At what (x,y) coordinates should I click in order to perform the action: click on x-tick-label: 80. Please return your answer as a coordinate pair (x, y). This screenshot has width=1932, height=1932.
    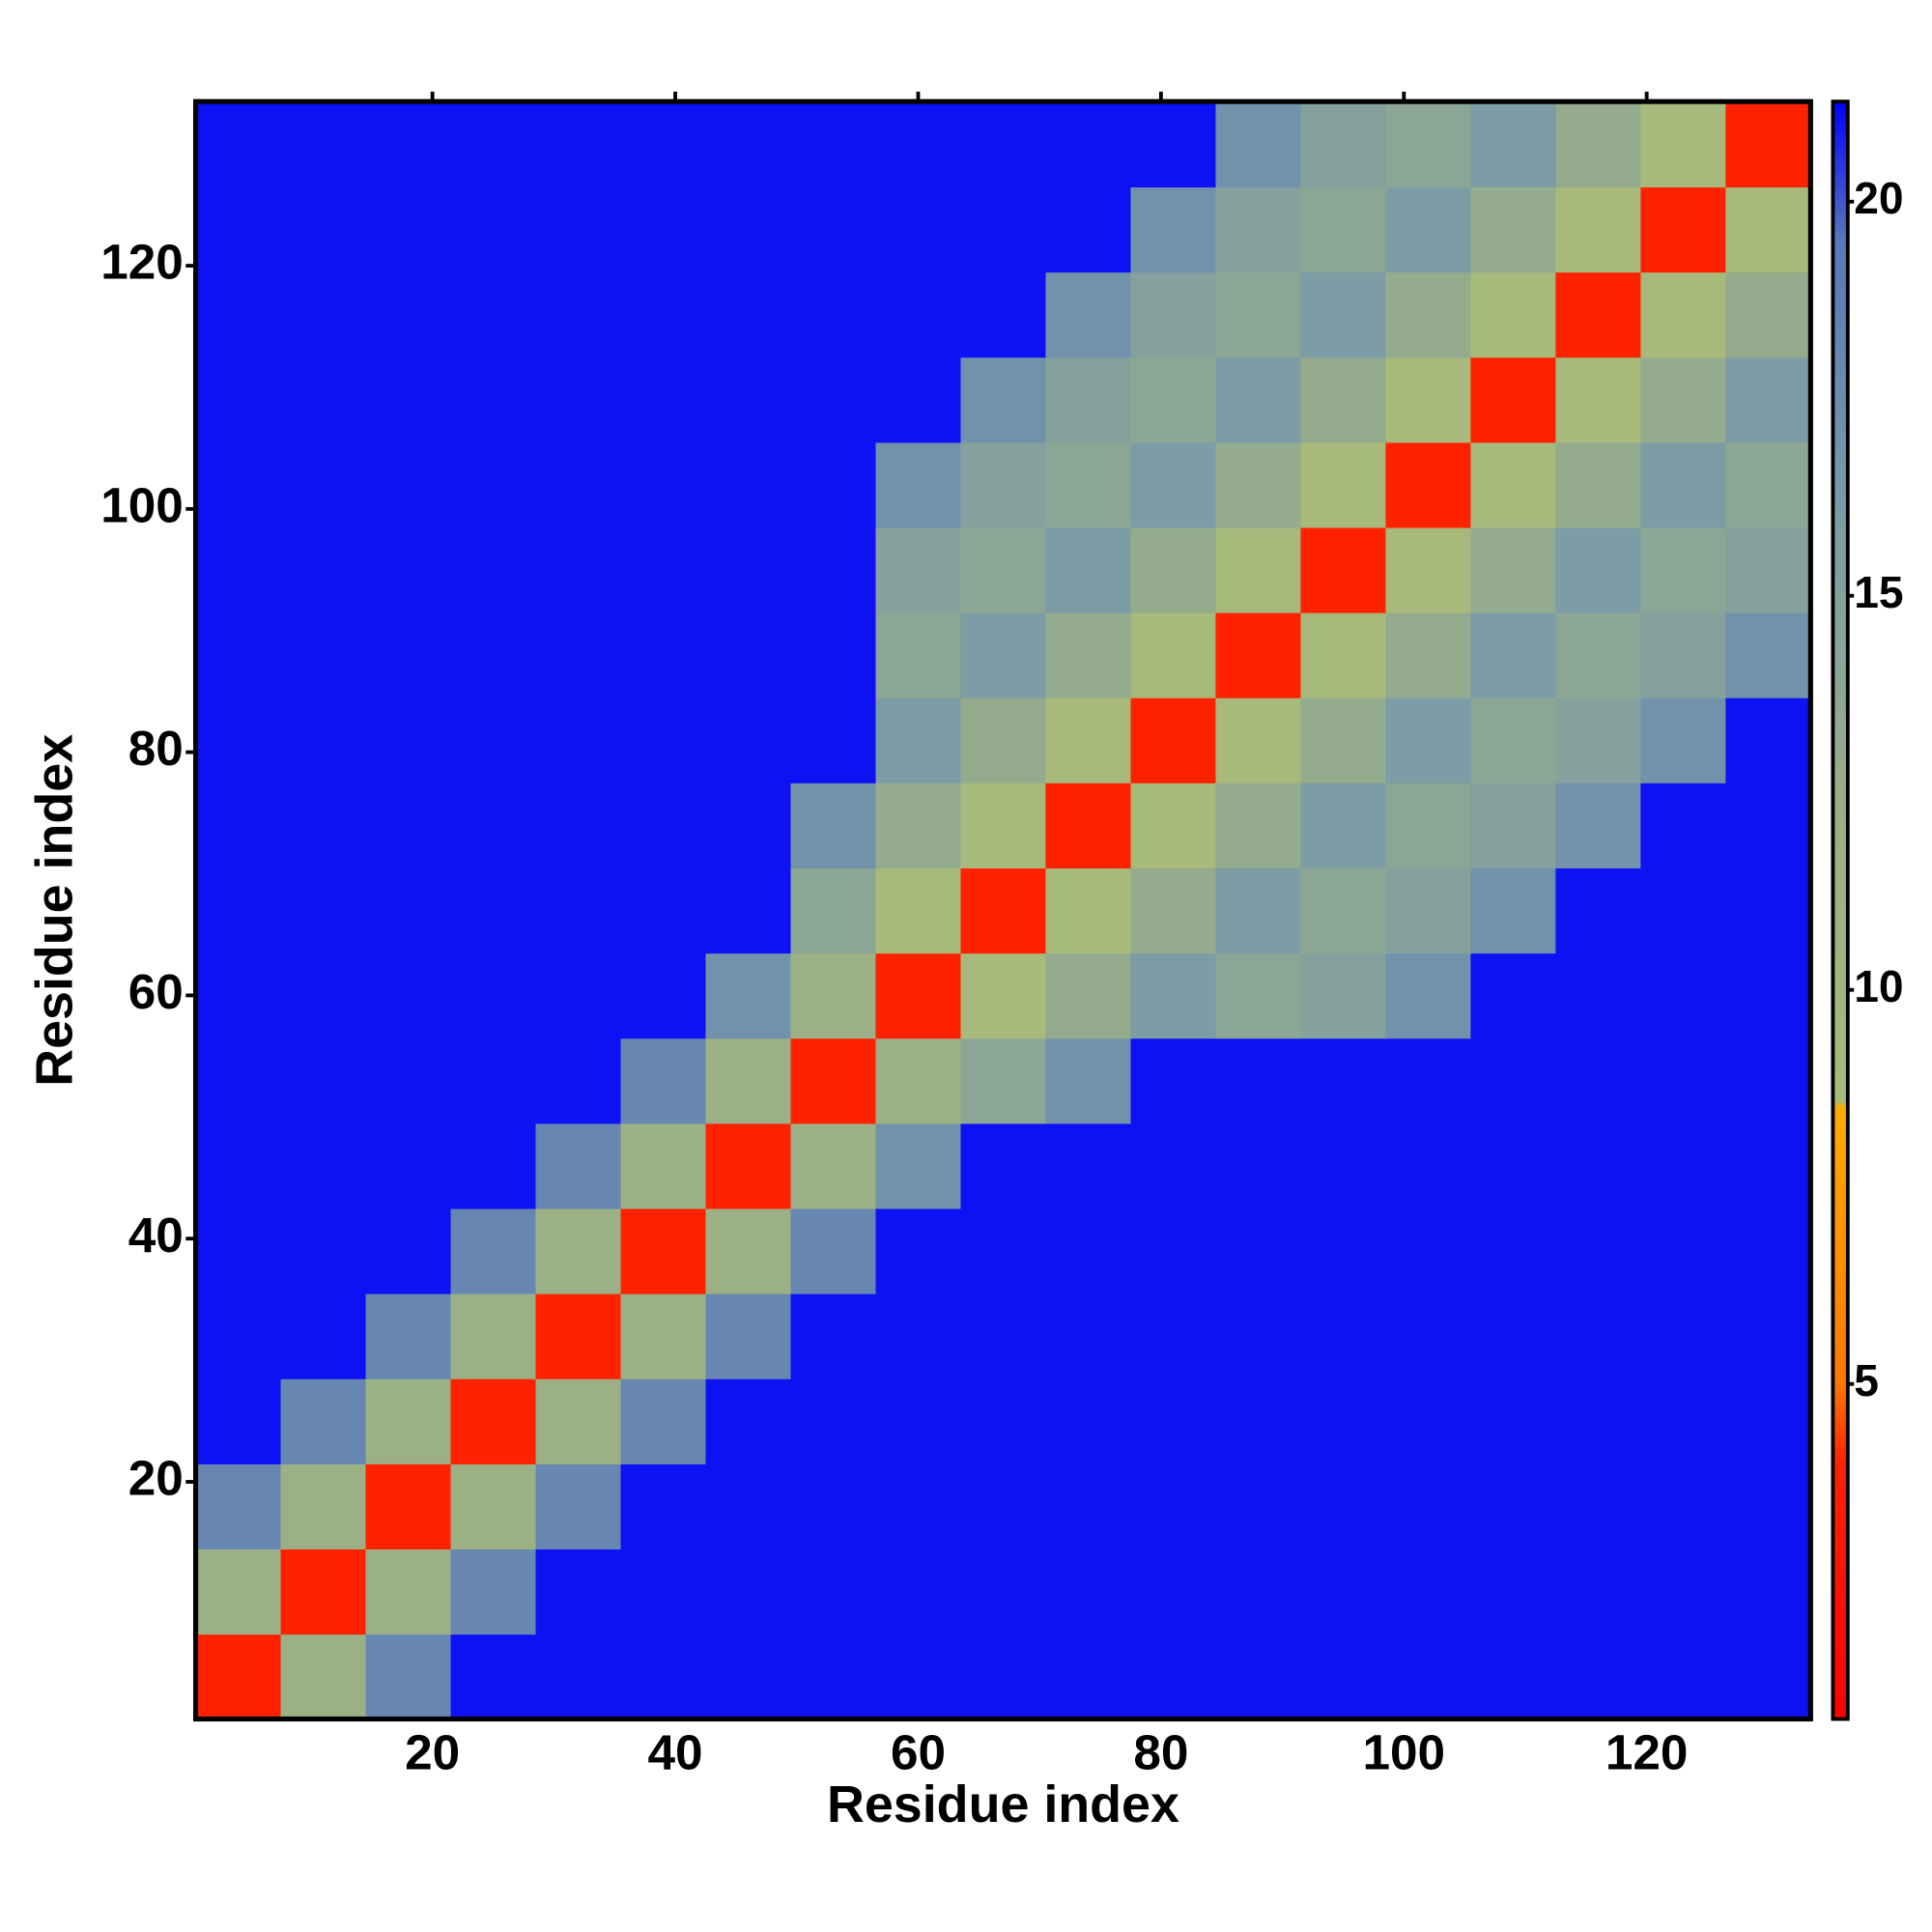
    Looking at the image, I should click on (1160, 1751).